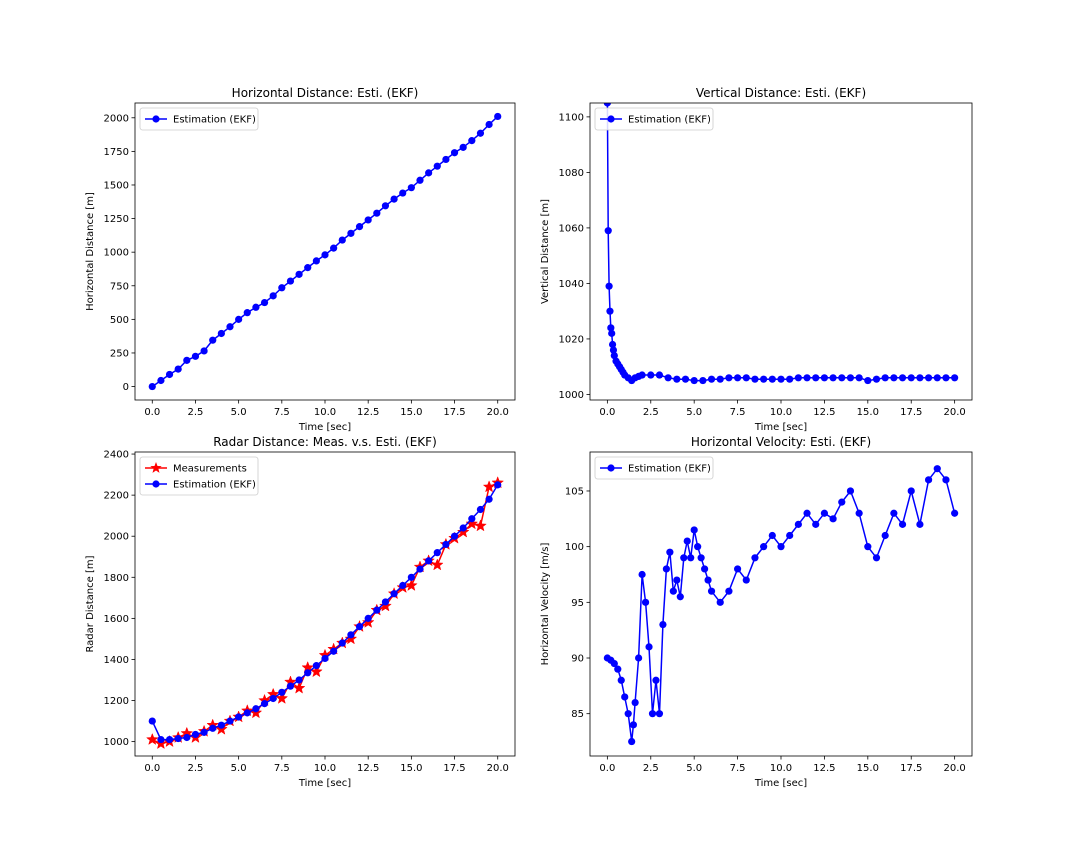 Image resolution: width=1080 pixels, height=864 pixels. I want to click on x-tick-label: 7.5, so click(738, 412).